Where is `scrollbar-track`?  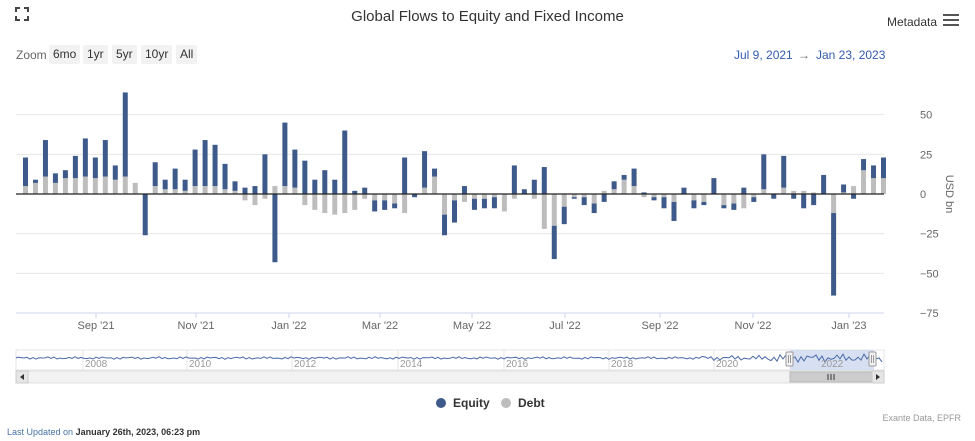
scrollbar-track is located at coordinates (450, 377).